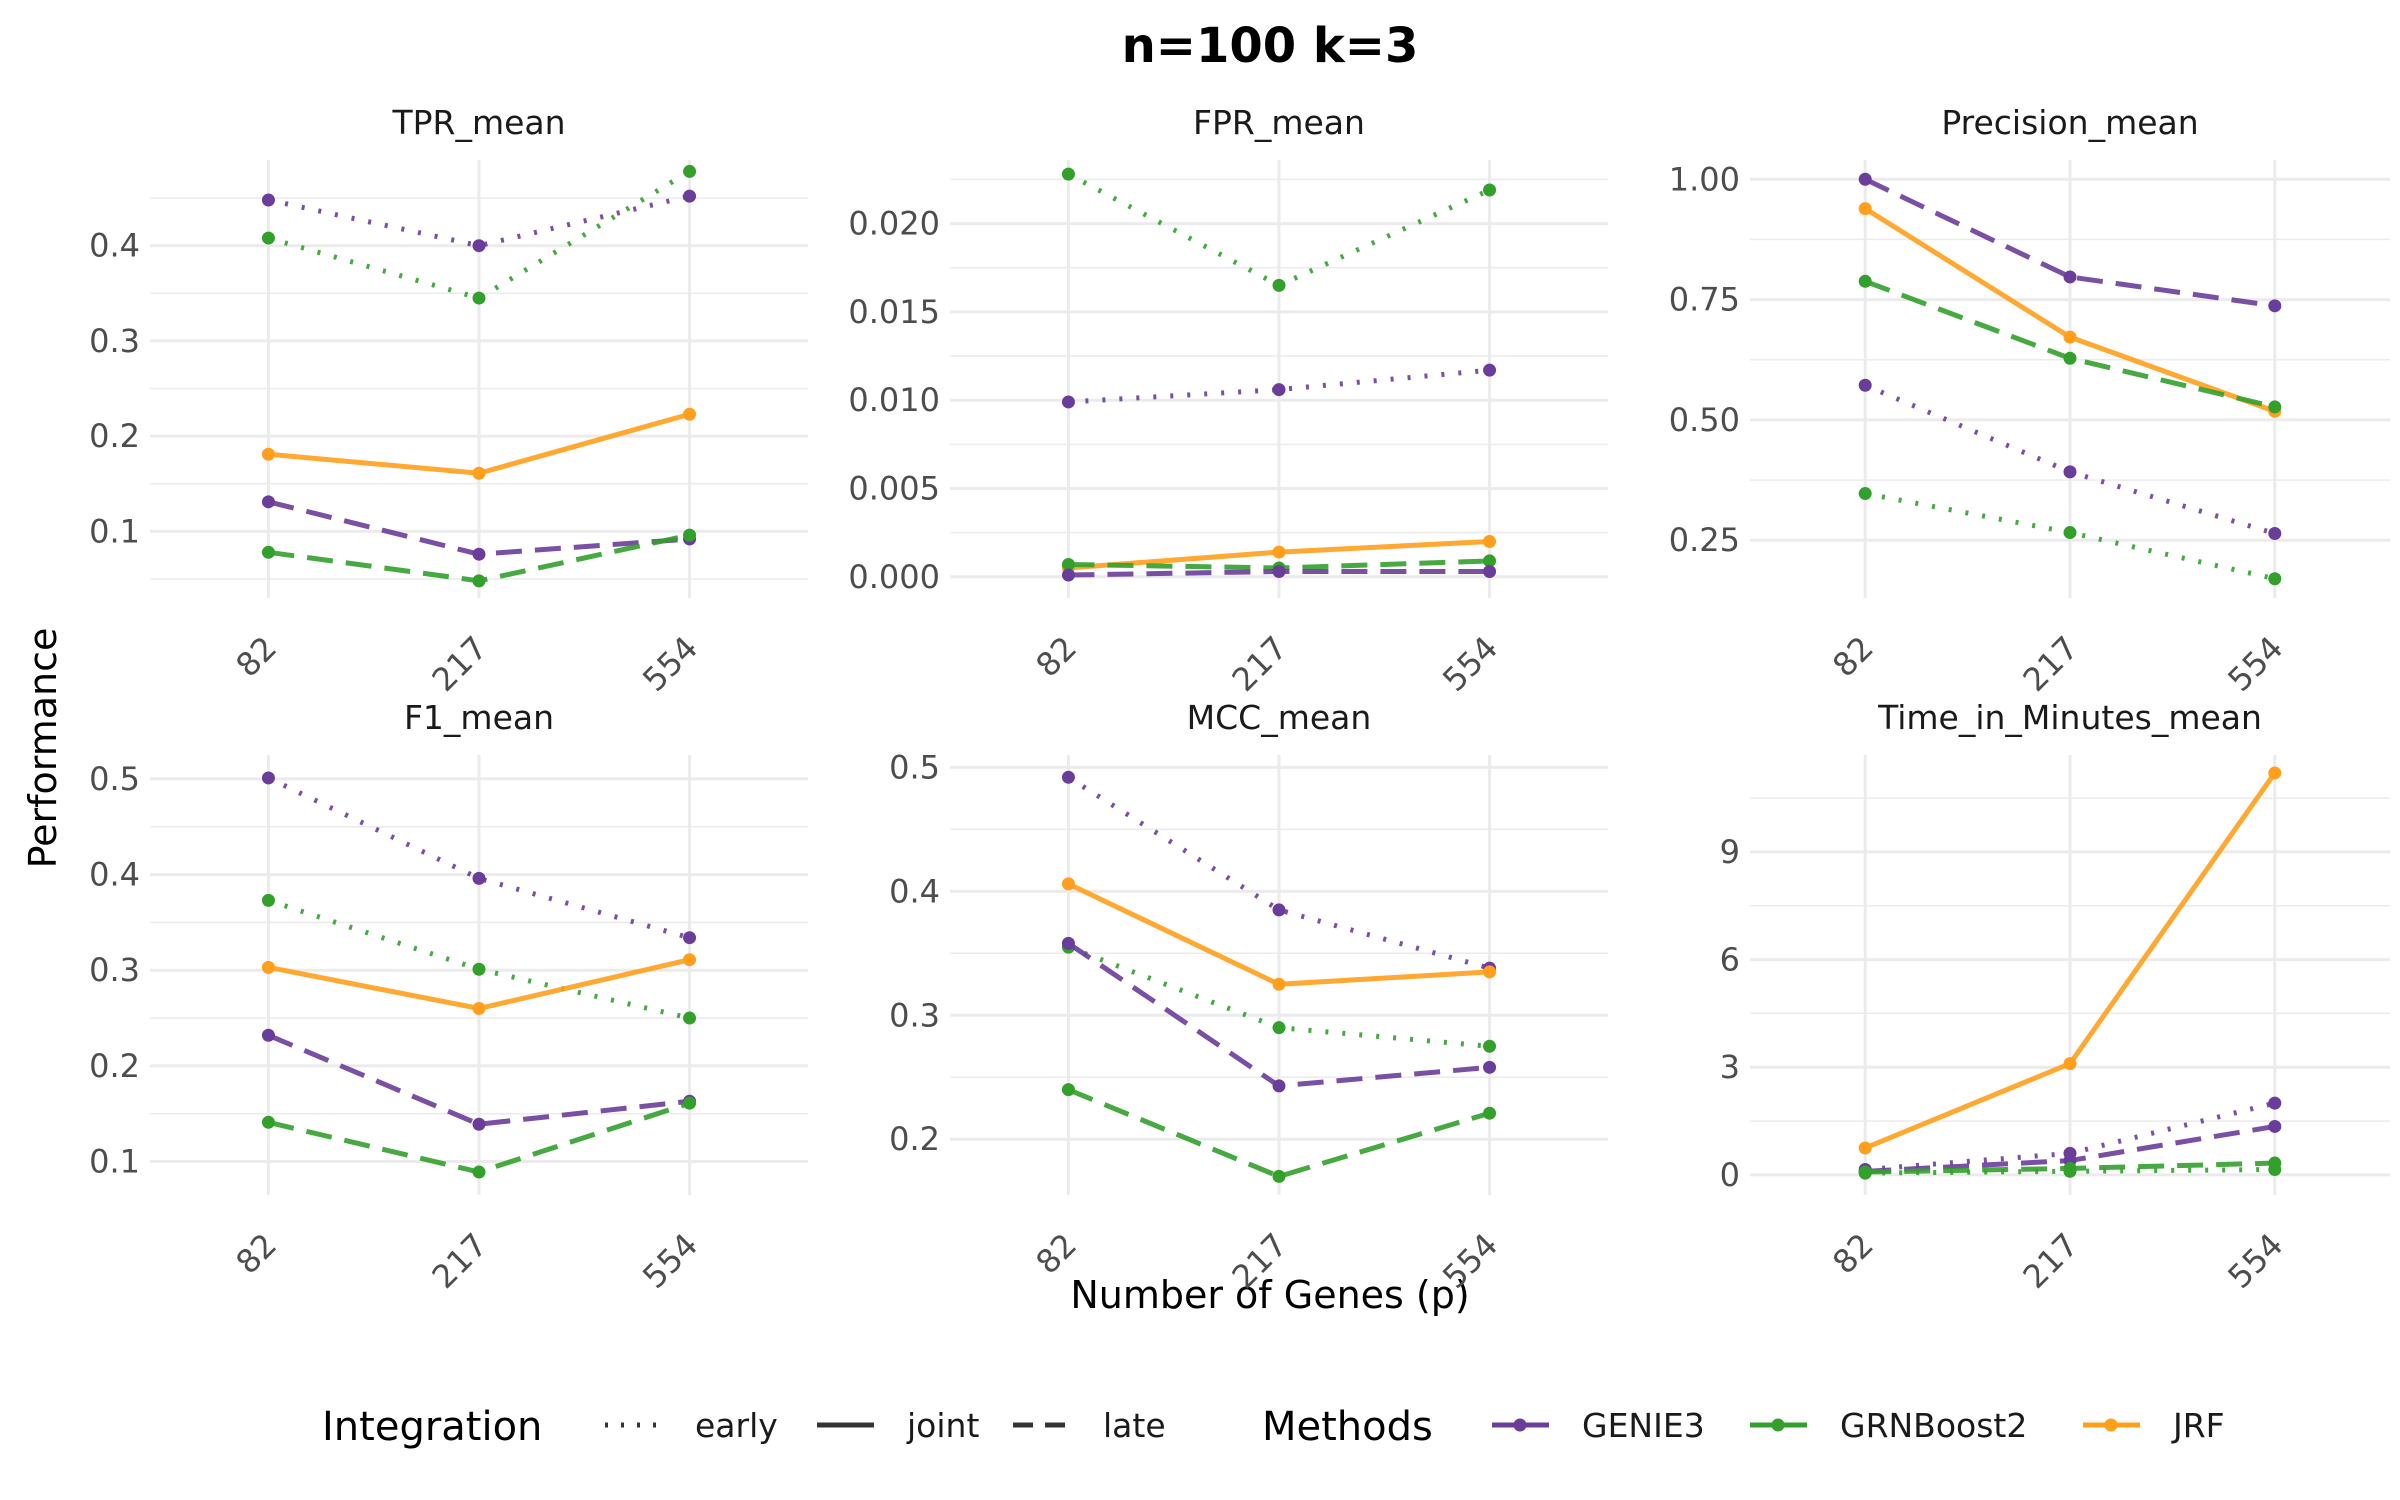  What do you see at coordinates (2198, 1425) in the screenshot?
I see `legend-label-JRF: JRF` at bounding box center [2198, 1425].